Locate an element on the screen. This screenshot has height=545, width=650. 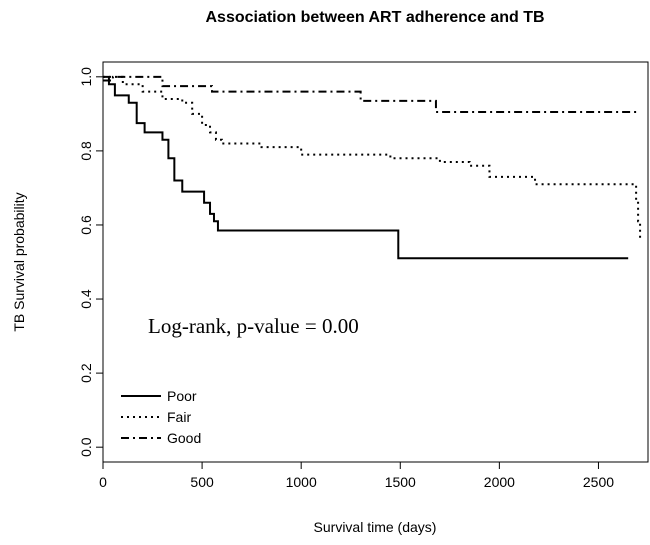
x-tick-label: 2500 is located at coordinates (598, 482).